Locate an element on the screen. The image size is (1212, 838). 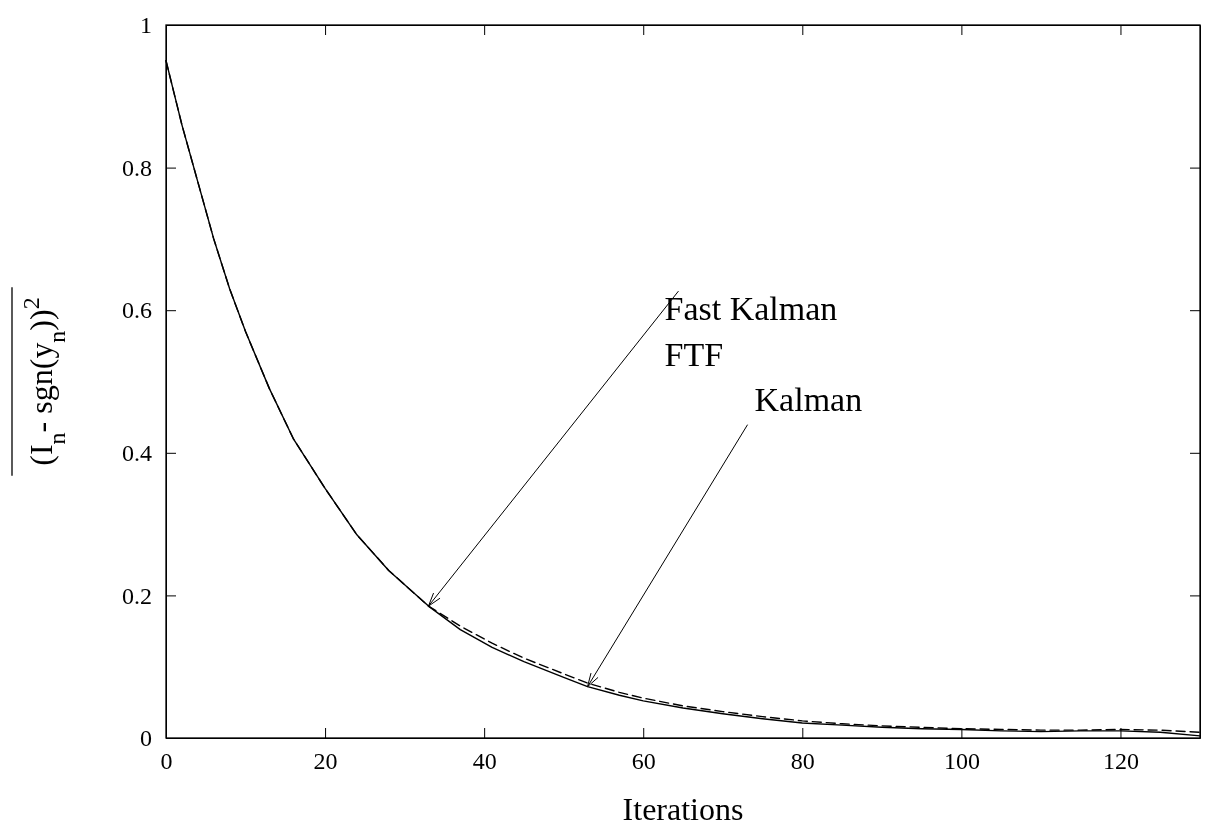
x-tick-label: 0 is located at coordinates (166, 761).